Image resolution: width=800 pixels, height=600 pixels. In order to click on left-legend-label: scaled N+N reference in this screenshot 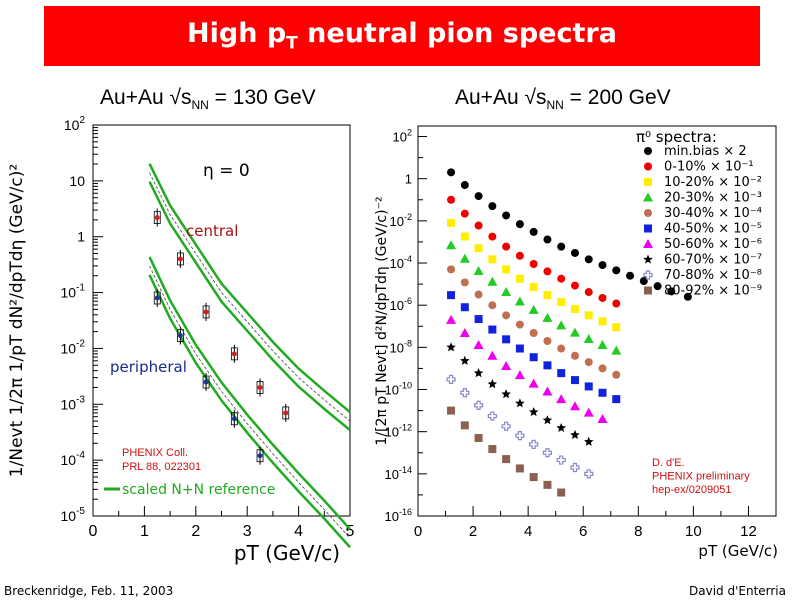, I will do `click(198, 490)`.